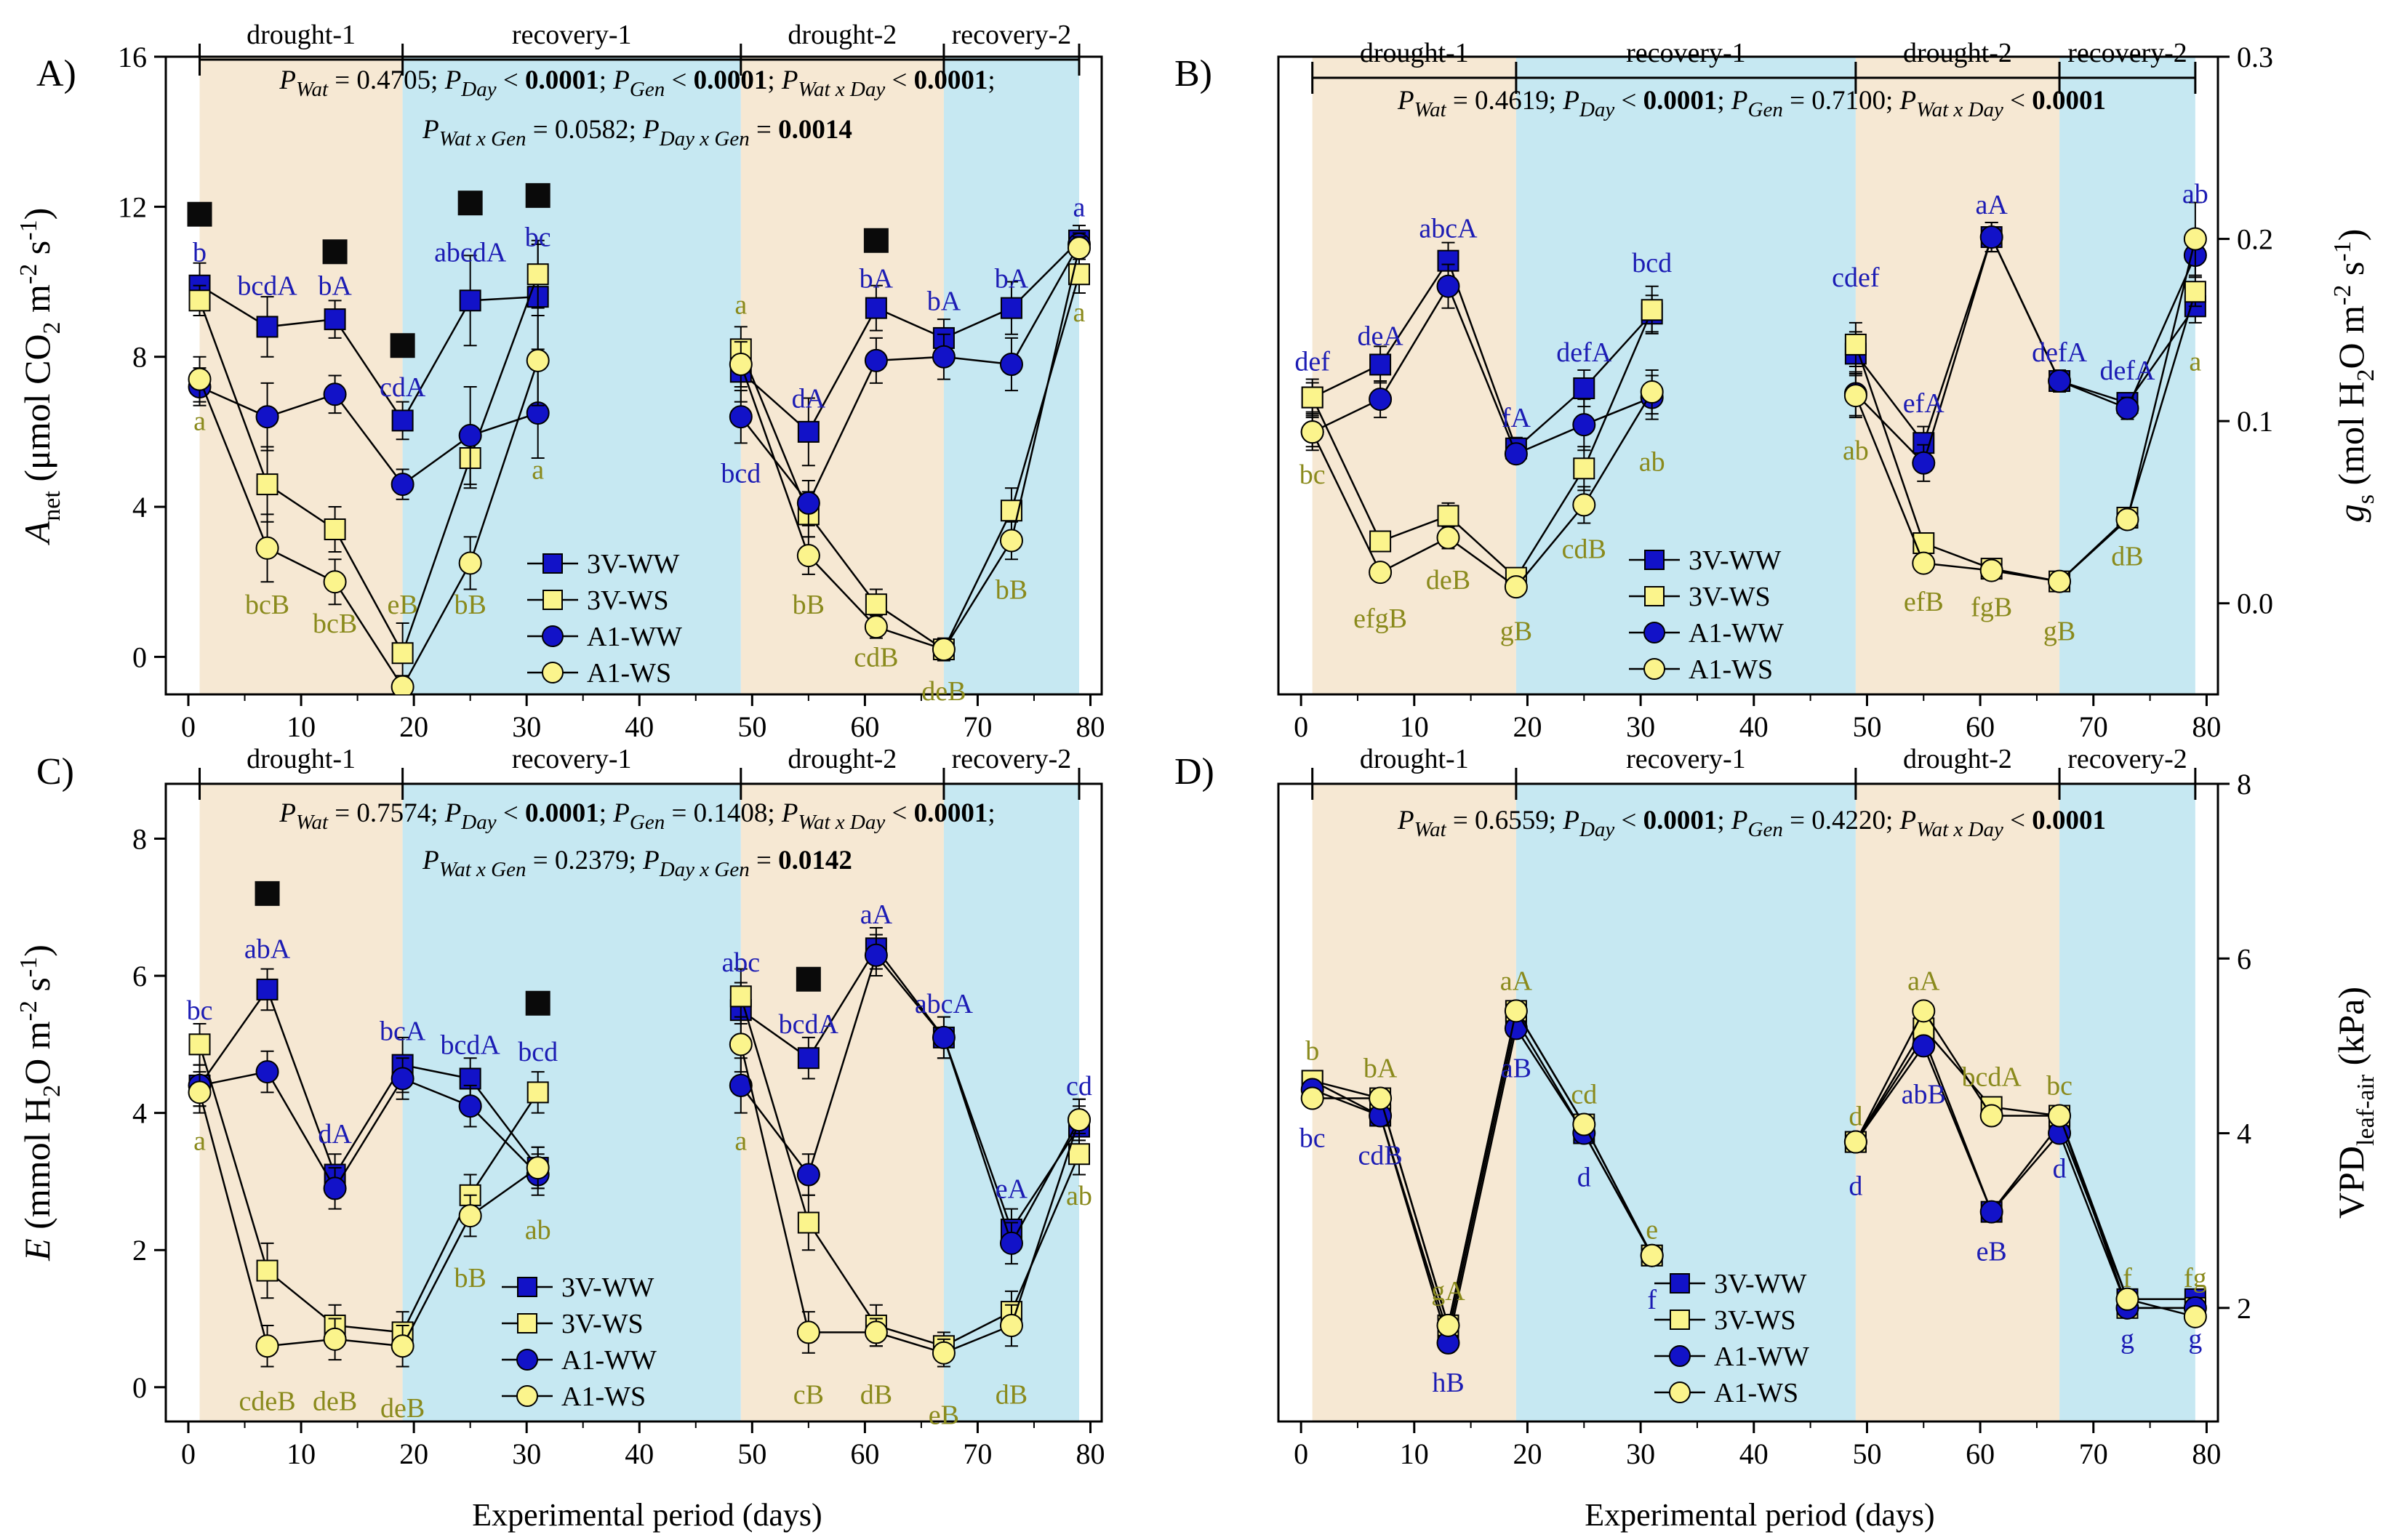 The width and height of the screenshot is (2407, 1540). Describe the element at coordinates (335, 286) in the screenshot. I see `significance-label: bA` at that location.